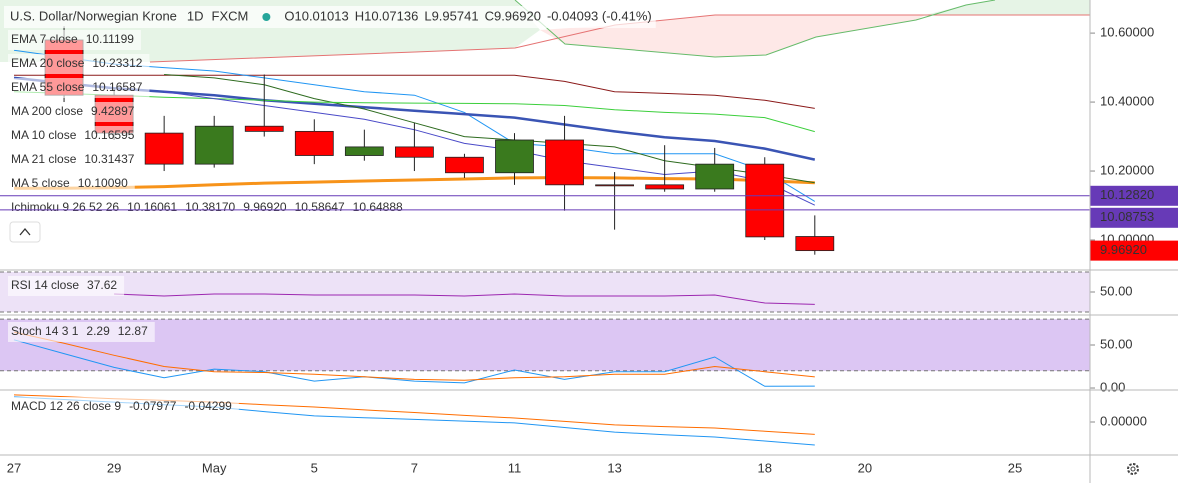  Describe the element at coordinates (44, 39) in the screenshot. I see `legend-text: EMA 7 close` at that location.